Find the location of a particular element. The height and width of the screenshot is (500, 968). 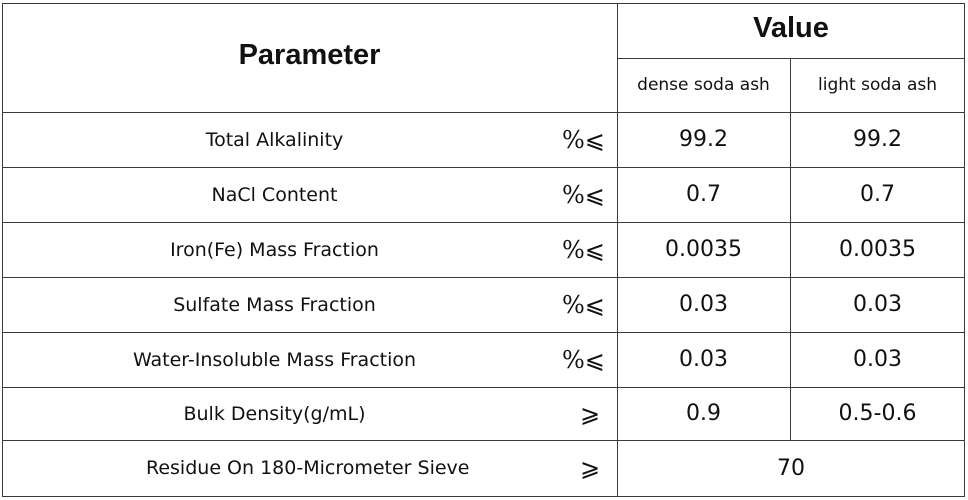

divider-param-value is located at coordinates (617, 250).